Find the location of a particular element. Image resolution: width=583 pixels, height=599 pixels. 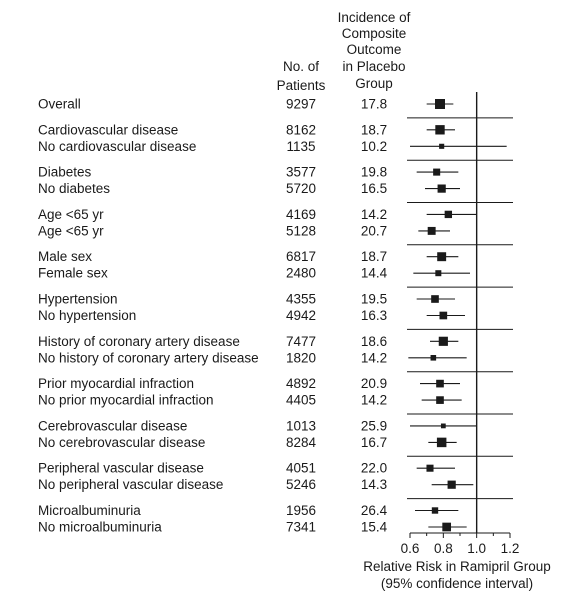

table-row: No prior myocardial infraction 4405 14.2 is located at coordinates (212, 400).